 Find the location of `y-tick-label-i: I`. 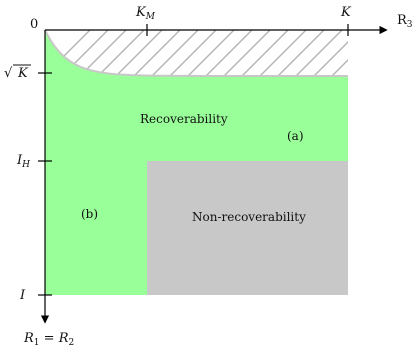

y-tick-label-i: I is located at coordinates (22, 295).